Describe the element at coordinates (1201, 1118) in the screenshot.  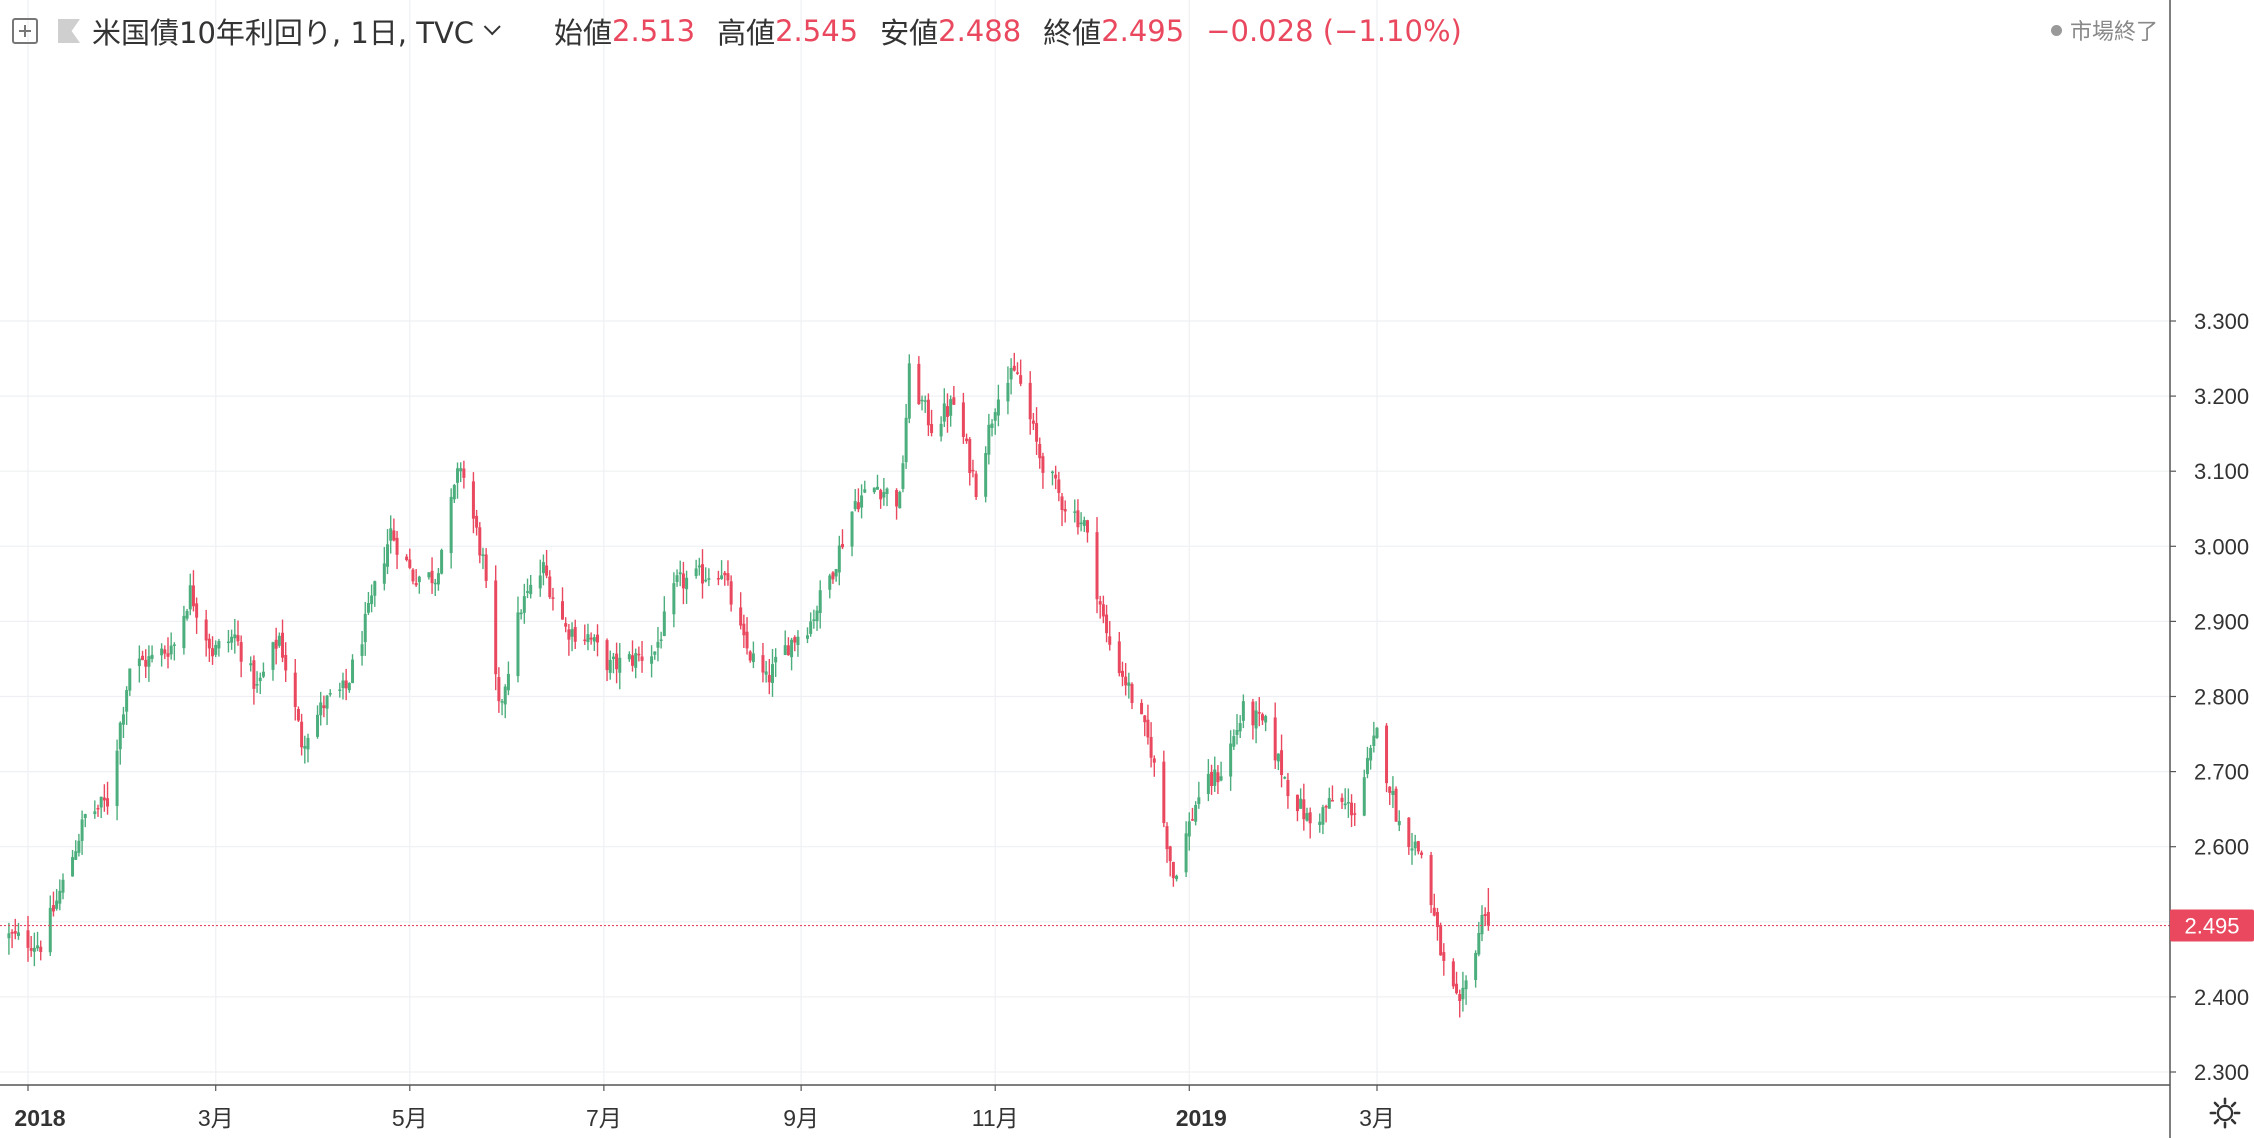
I see `x-tick-label: 2019` at that location.